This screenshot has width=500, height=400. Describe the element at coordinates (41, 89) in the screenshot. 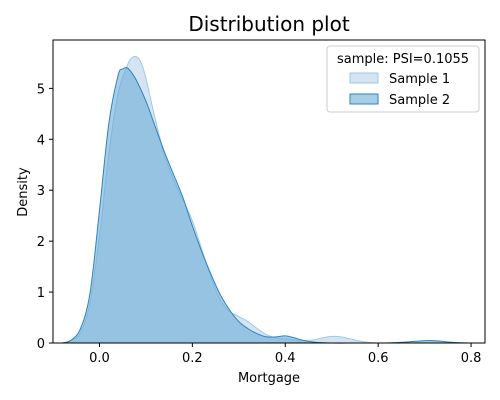

I see `y-tick-label: 5` at that location.